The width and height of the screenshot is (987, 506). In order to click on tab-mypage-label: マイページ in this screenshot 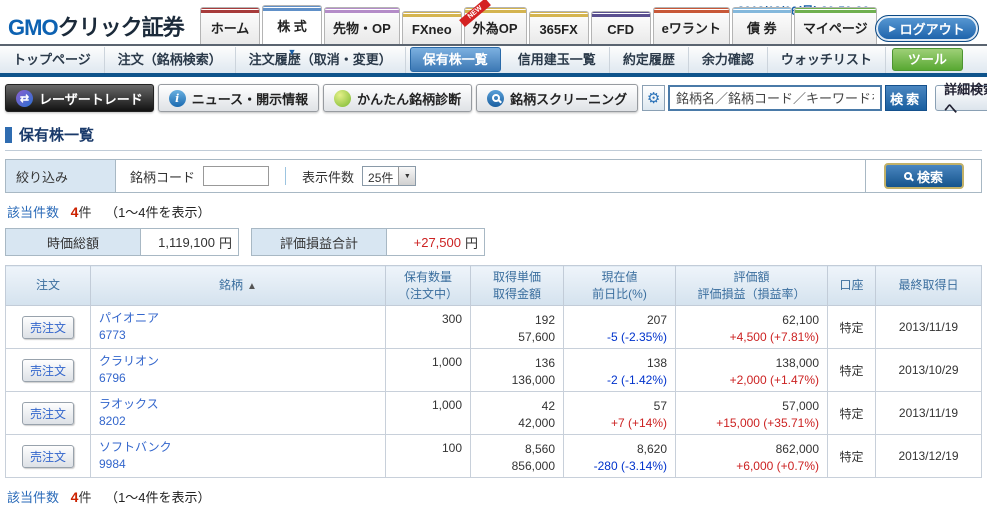, I will do `click(835, 28)`.